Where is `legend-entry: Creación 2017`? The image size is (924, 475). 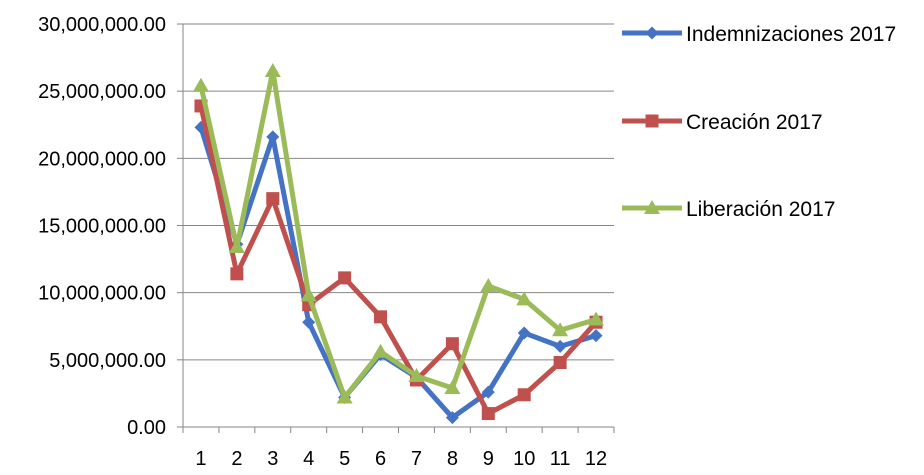
legend-entry: Creación 2017 is located at coordinates (722, 122).